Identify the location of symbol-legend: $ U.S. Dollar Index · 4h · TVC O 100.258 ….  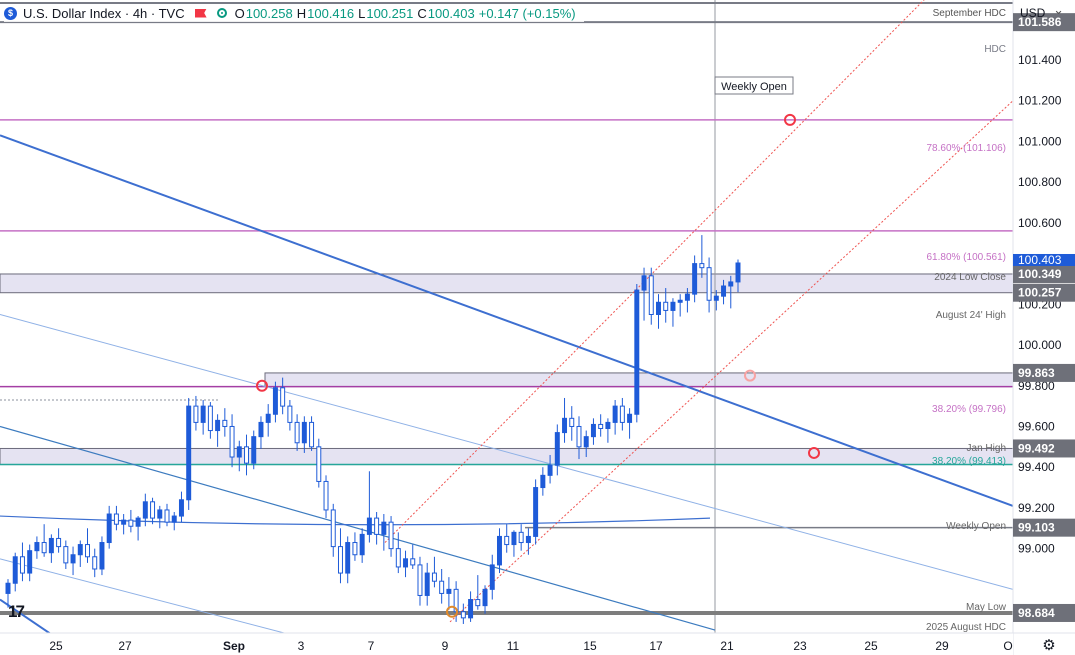
(294, 13).